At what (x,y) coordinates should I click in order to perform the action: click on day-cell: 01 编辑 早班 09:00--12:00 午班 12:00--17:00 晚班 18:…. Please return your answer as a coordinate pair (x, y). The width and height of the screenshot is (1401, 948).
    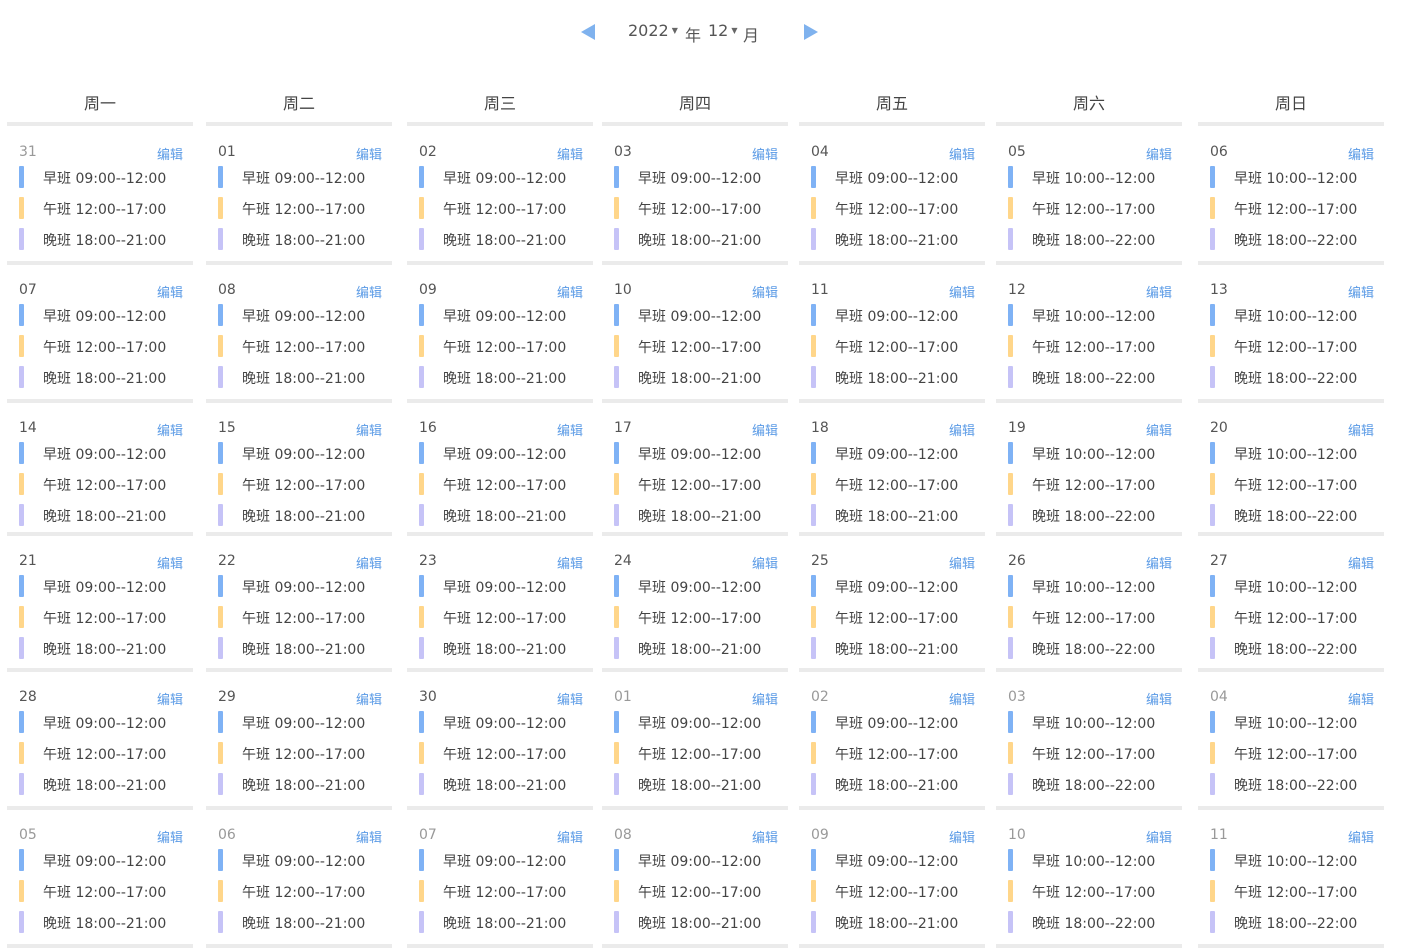
    Looking at the image, I should click on (695, 741).